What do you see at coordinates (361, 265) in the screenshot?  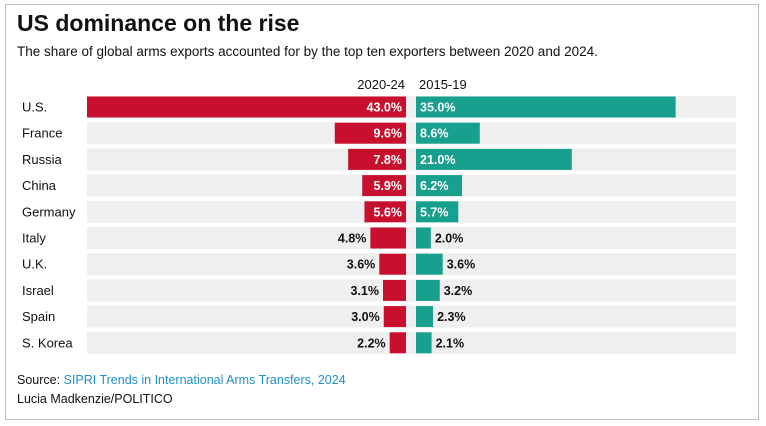 I see `value-label-2020-24: 3.6%` at bounding box center [361, 265].